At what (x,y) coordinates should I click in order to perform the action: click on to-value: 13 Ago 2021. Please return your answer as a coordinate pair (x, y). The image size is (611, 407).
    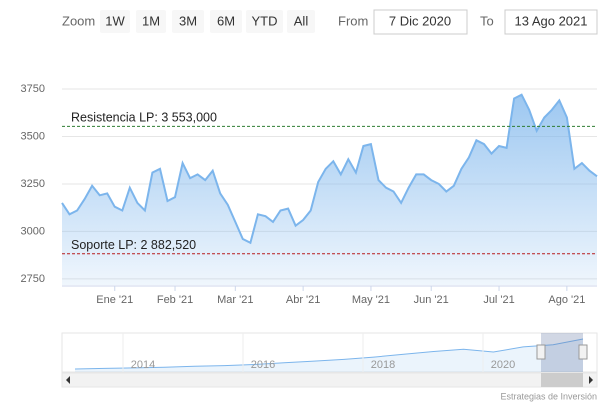
    Looking at the image, I should click on (550, 20).